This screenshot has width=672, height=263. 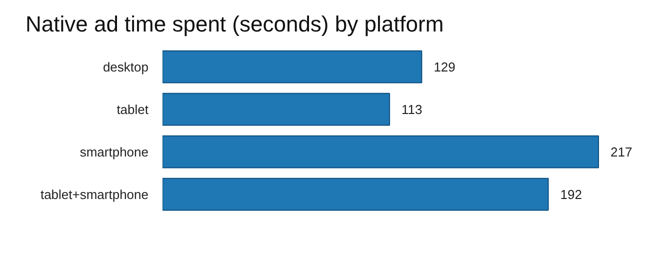 I want to click on data-label: 129, so click(x=445, y=66).